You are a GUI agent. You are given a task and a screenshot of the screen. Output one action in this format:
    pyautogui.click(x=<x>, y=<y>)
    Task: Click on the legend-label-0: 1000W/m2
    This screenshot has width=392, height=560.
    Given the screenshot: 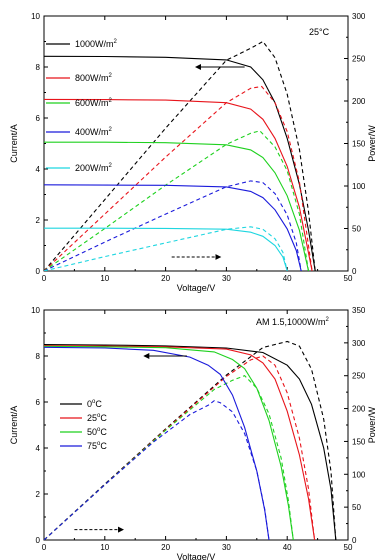 What is the action you would take?
    pyautogui.click(x=96, y=44)
    